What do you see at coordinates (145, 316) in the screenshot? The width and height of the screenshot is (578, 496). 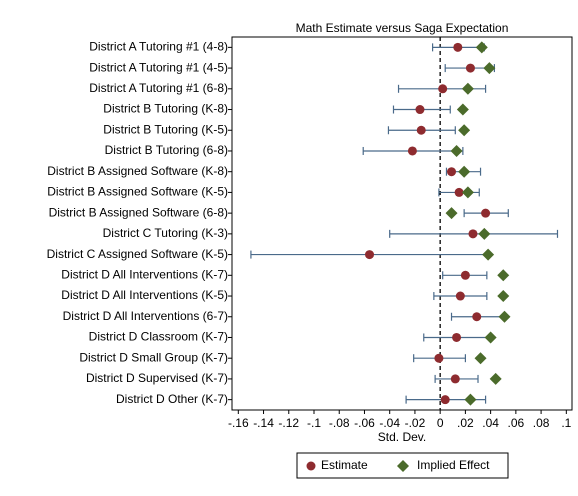 I see `category-label: District D All Interventions (6-7)` at bounding box center [145, 316].